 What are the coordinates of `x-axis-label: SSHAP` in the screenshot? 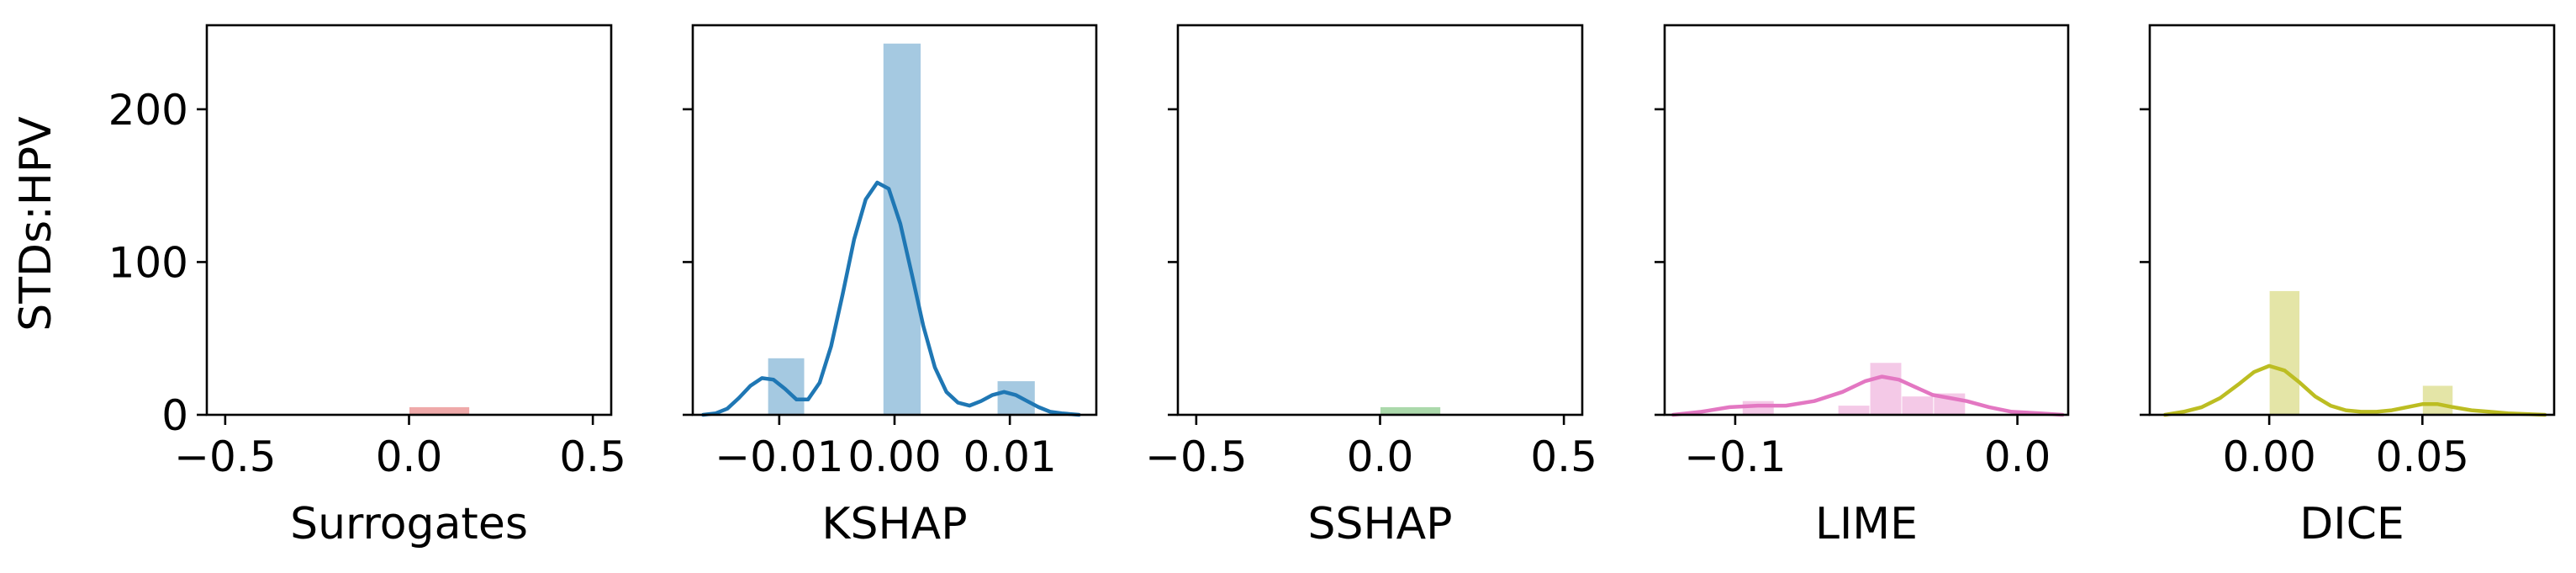 It's located at (1379, 524).